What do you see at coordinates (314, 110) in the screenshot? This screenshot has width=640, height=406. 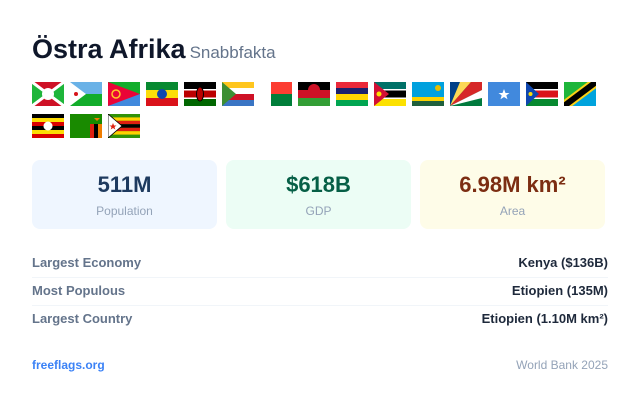 I see `flags` at bounding box center [314, 110].